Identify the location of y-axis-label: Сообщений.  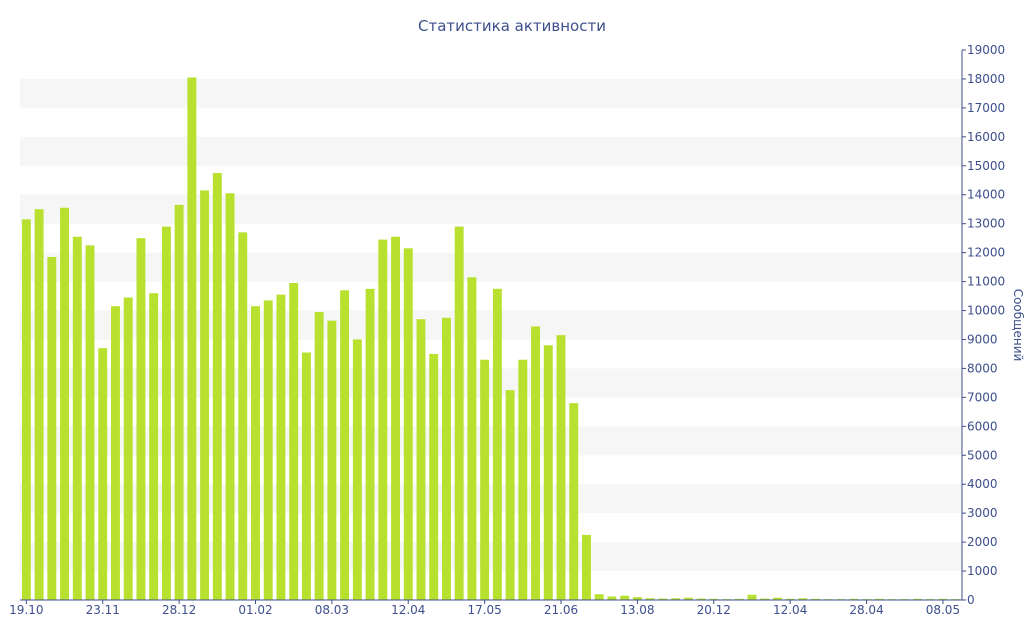
(1017, 325).